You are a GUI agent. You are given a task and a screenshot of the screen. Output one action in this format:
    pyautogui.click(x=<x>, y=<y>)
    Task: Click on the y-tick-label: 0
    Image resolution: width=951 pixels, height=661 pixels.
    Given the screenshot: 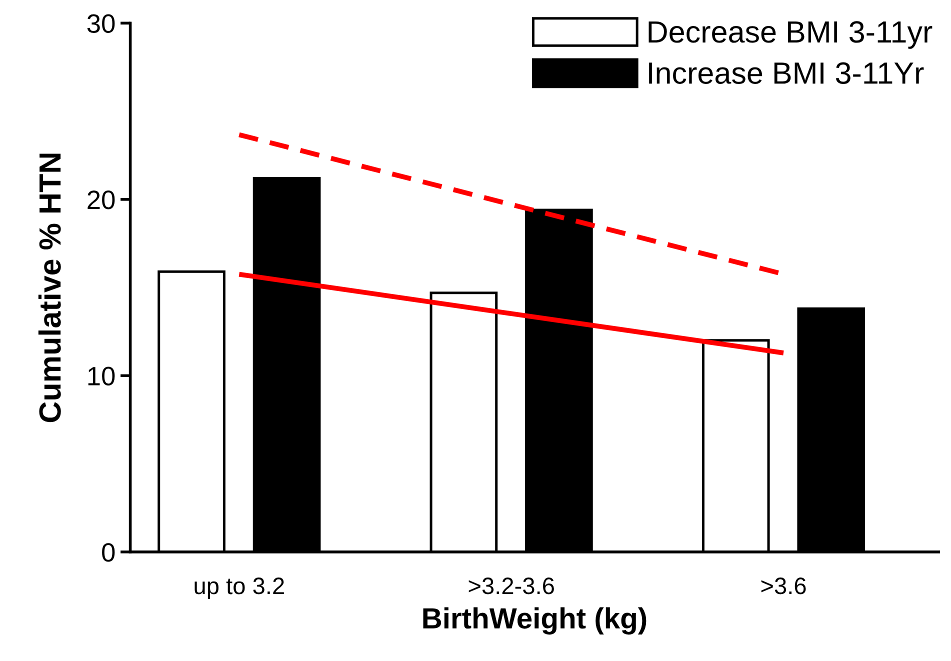 What is the action you would take?
    pyautogui.click(x=108, y=552)
    